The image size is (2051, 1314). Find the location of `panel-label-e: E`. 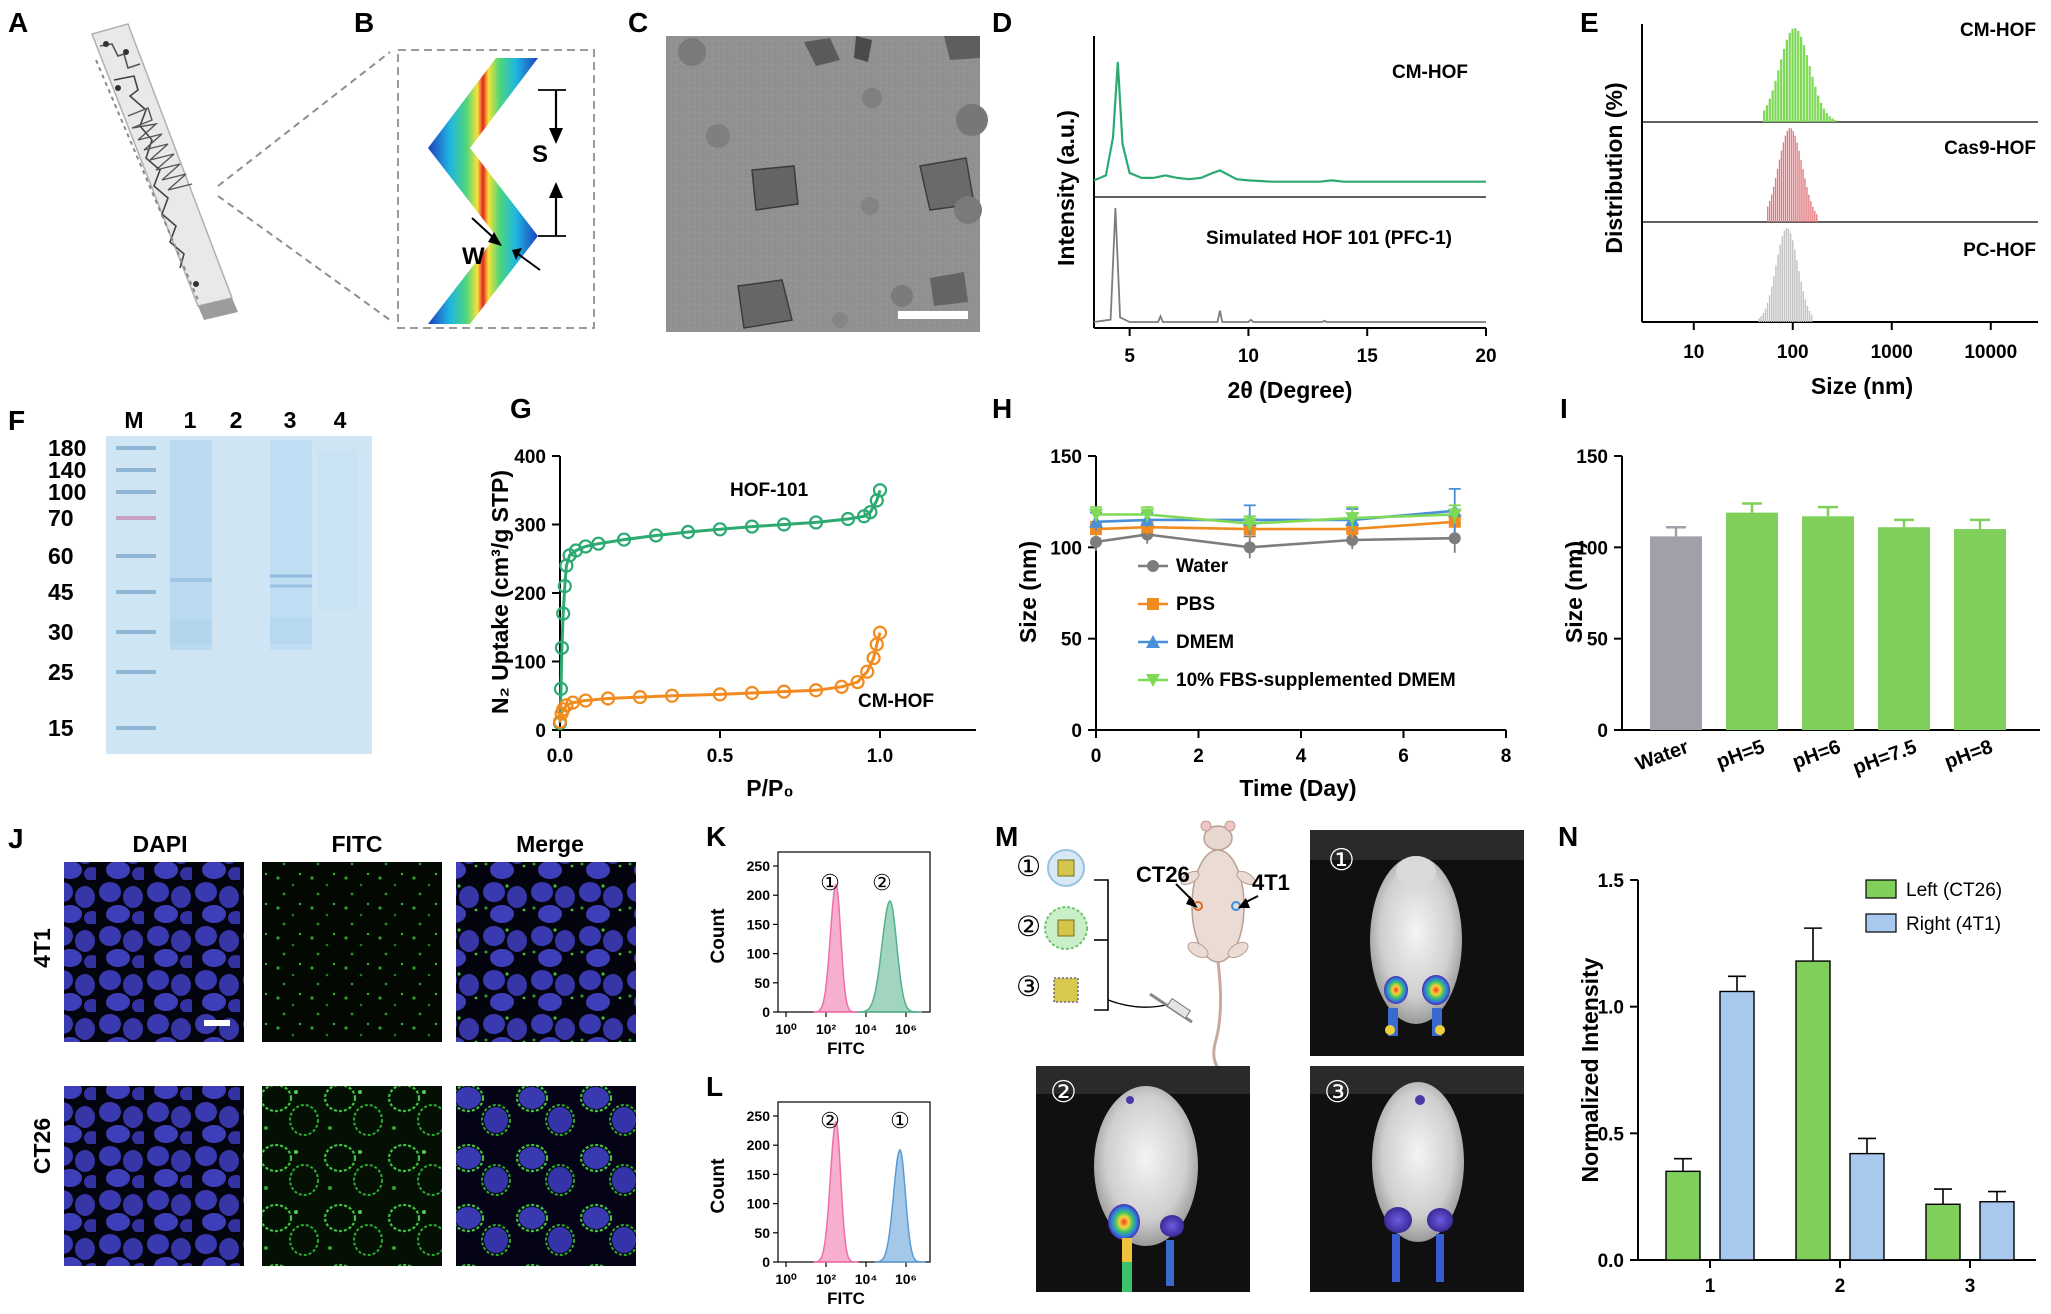

panel-label-e: E is located at coordinates (1589, 22).